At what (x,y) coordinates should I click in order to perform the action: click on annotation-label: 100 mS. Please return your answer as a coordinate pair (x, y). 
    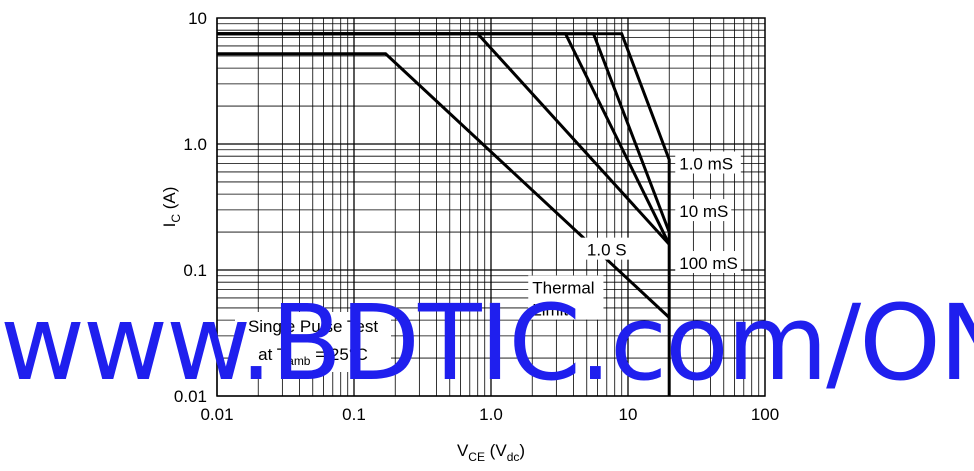
    Looking at the image, I should click on (708, 263).